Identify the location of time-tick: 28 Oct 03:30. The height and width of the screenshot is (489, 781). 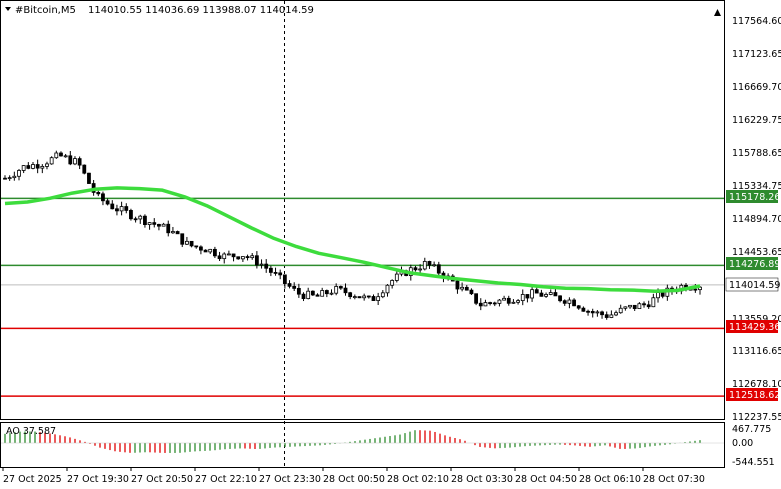
(482, 479).